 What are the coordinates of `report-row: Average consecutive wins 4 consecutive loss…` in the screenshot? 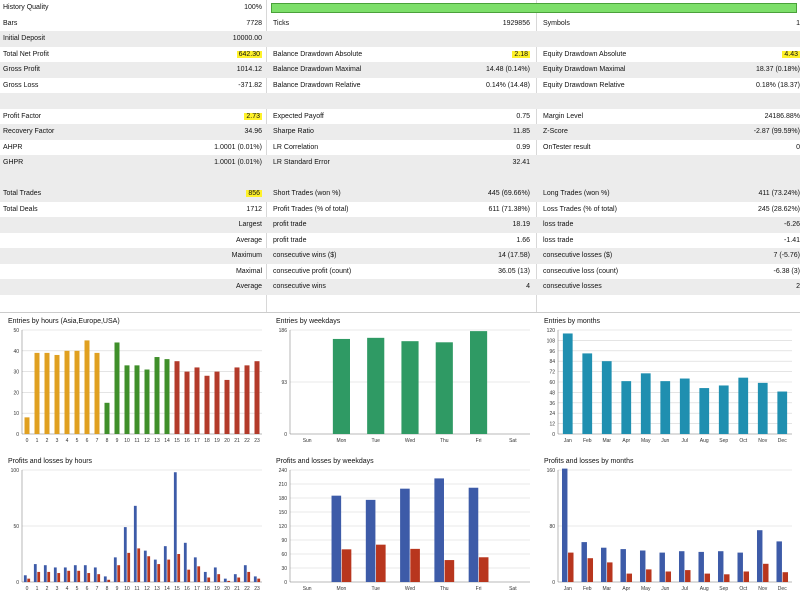 It's located at (400, 287).